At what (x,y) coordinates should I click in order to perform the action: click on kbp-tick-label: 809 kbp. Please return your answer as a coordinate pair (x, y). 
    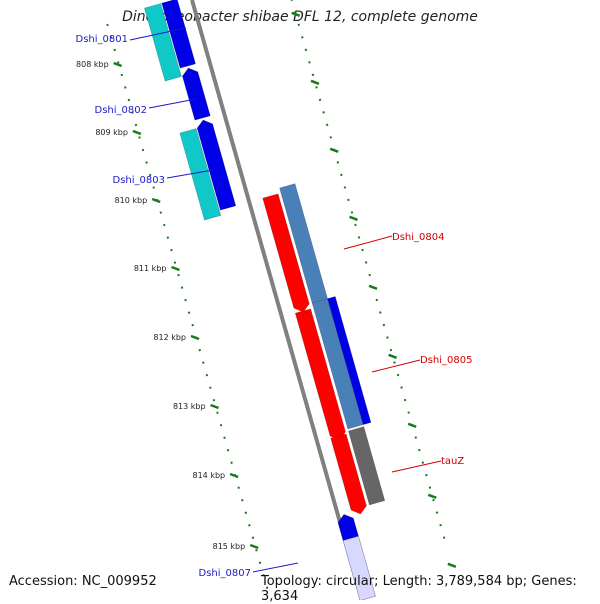
    Looking at the image, I should click on (111, 132).